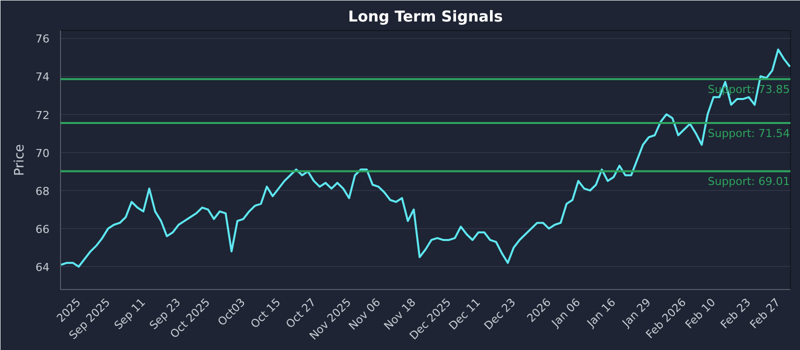 This screenshot has height=350, width=800. What do you see at coordinates (43, 191) in the screenshot?
I see `y-tick-label: 68` at bounding box center [43, 191].